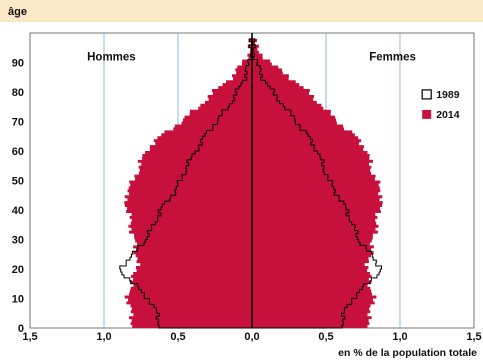 Image resolution: width=483 pixels, height=360 pixels. What do you see at coordinates (111, 58) in the screenshot?
I see `side-label-men: Hommes` at bounding box center [111, 58].